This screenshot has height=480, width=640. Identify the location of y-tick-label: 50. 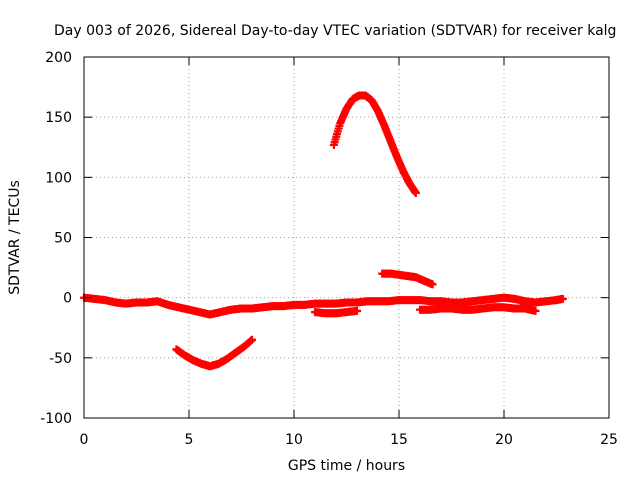
(63, 239).